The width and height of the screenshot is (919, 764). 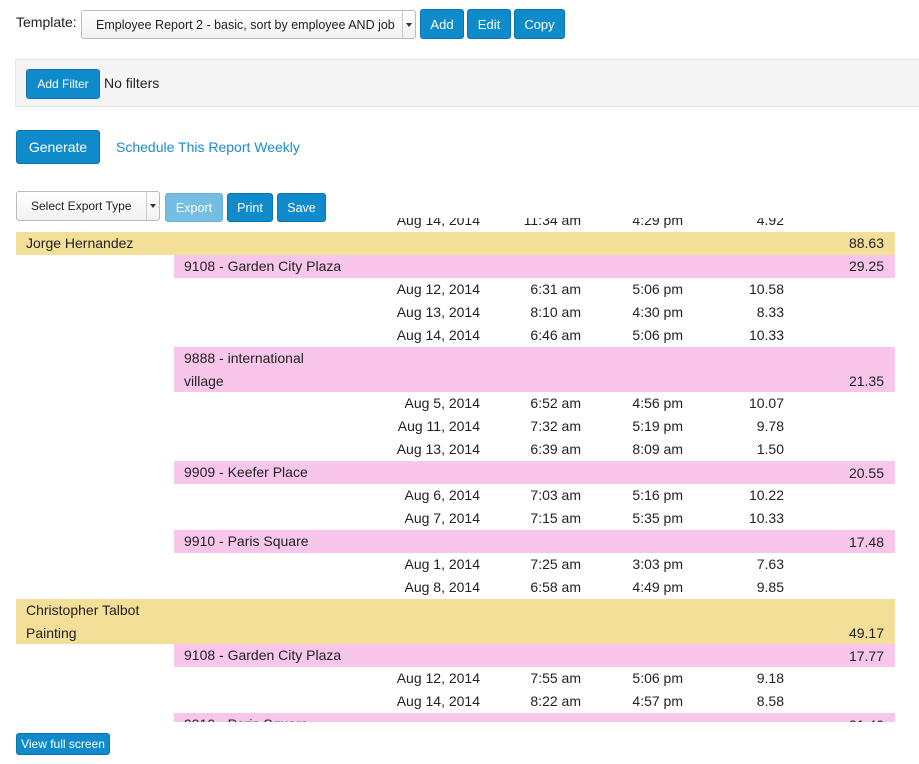 I want to click on entry-time-in: 7:55 am, so click(x=555, y=678).